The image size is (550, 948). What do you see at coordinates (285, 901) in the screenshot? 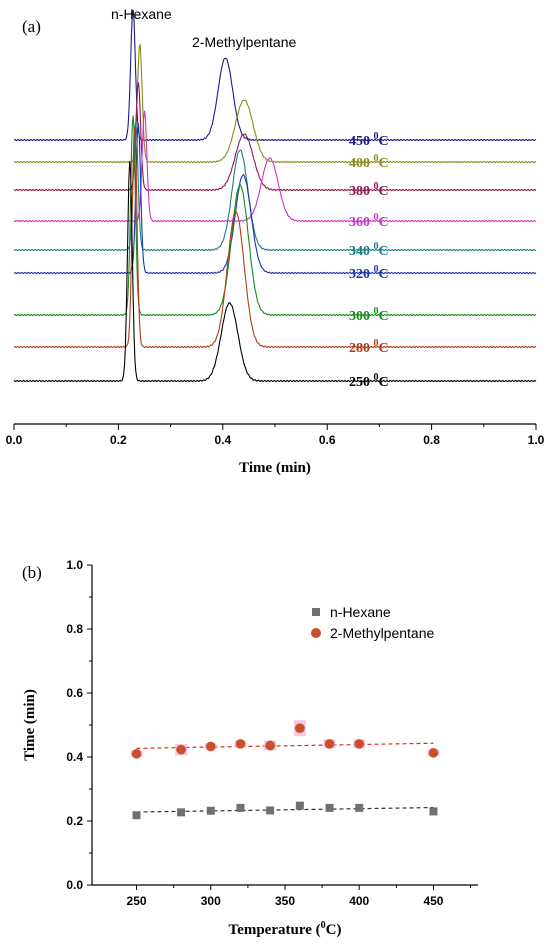
I see `x-tick-label-b: 350` at bounding box center [285, 901].